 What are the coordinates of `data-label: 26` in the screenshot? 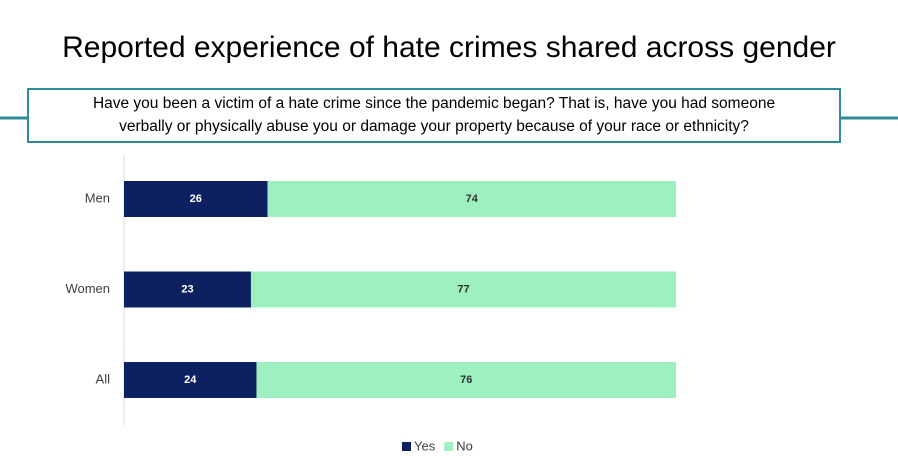 It's located at (196, 199).